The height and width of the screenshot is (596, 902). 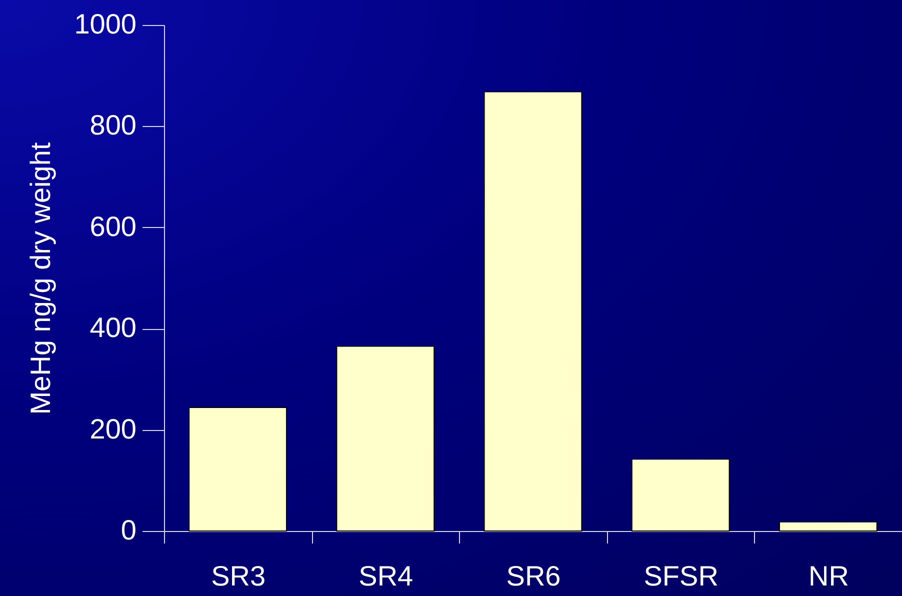 I want to click on x-tick-label: NR, so click(x=828, y=576).